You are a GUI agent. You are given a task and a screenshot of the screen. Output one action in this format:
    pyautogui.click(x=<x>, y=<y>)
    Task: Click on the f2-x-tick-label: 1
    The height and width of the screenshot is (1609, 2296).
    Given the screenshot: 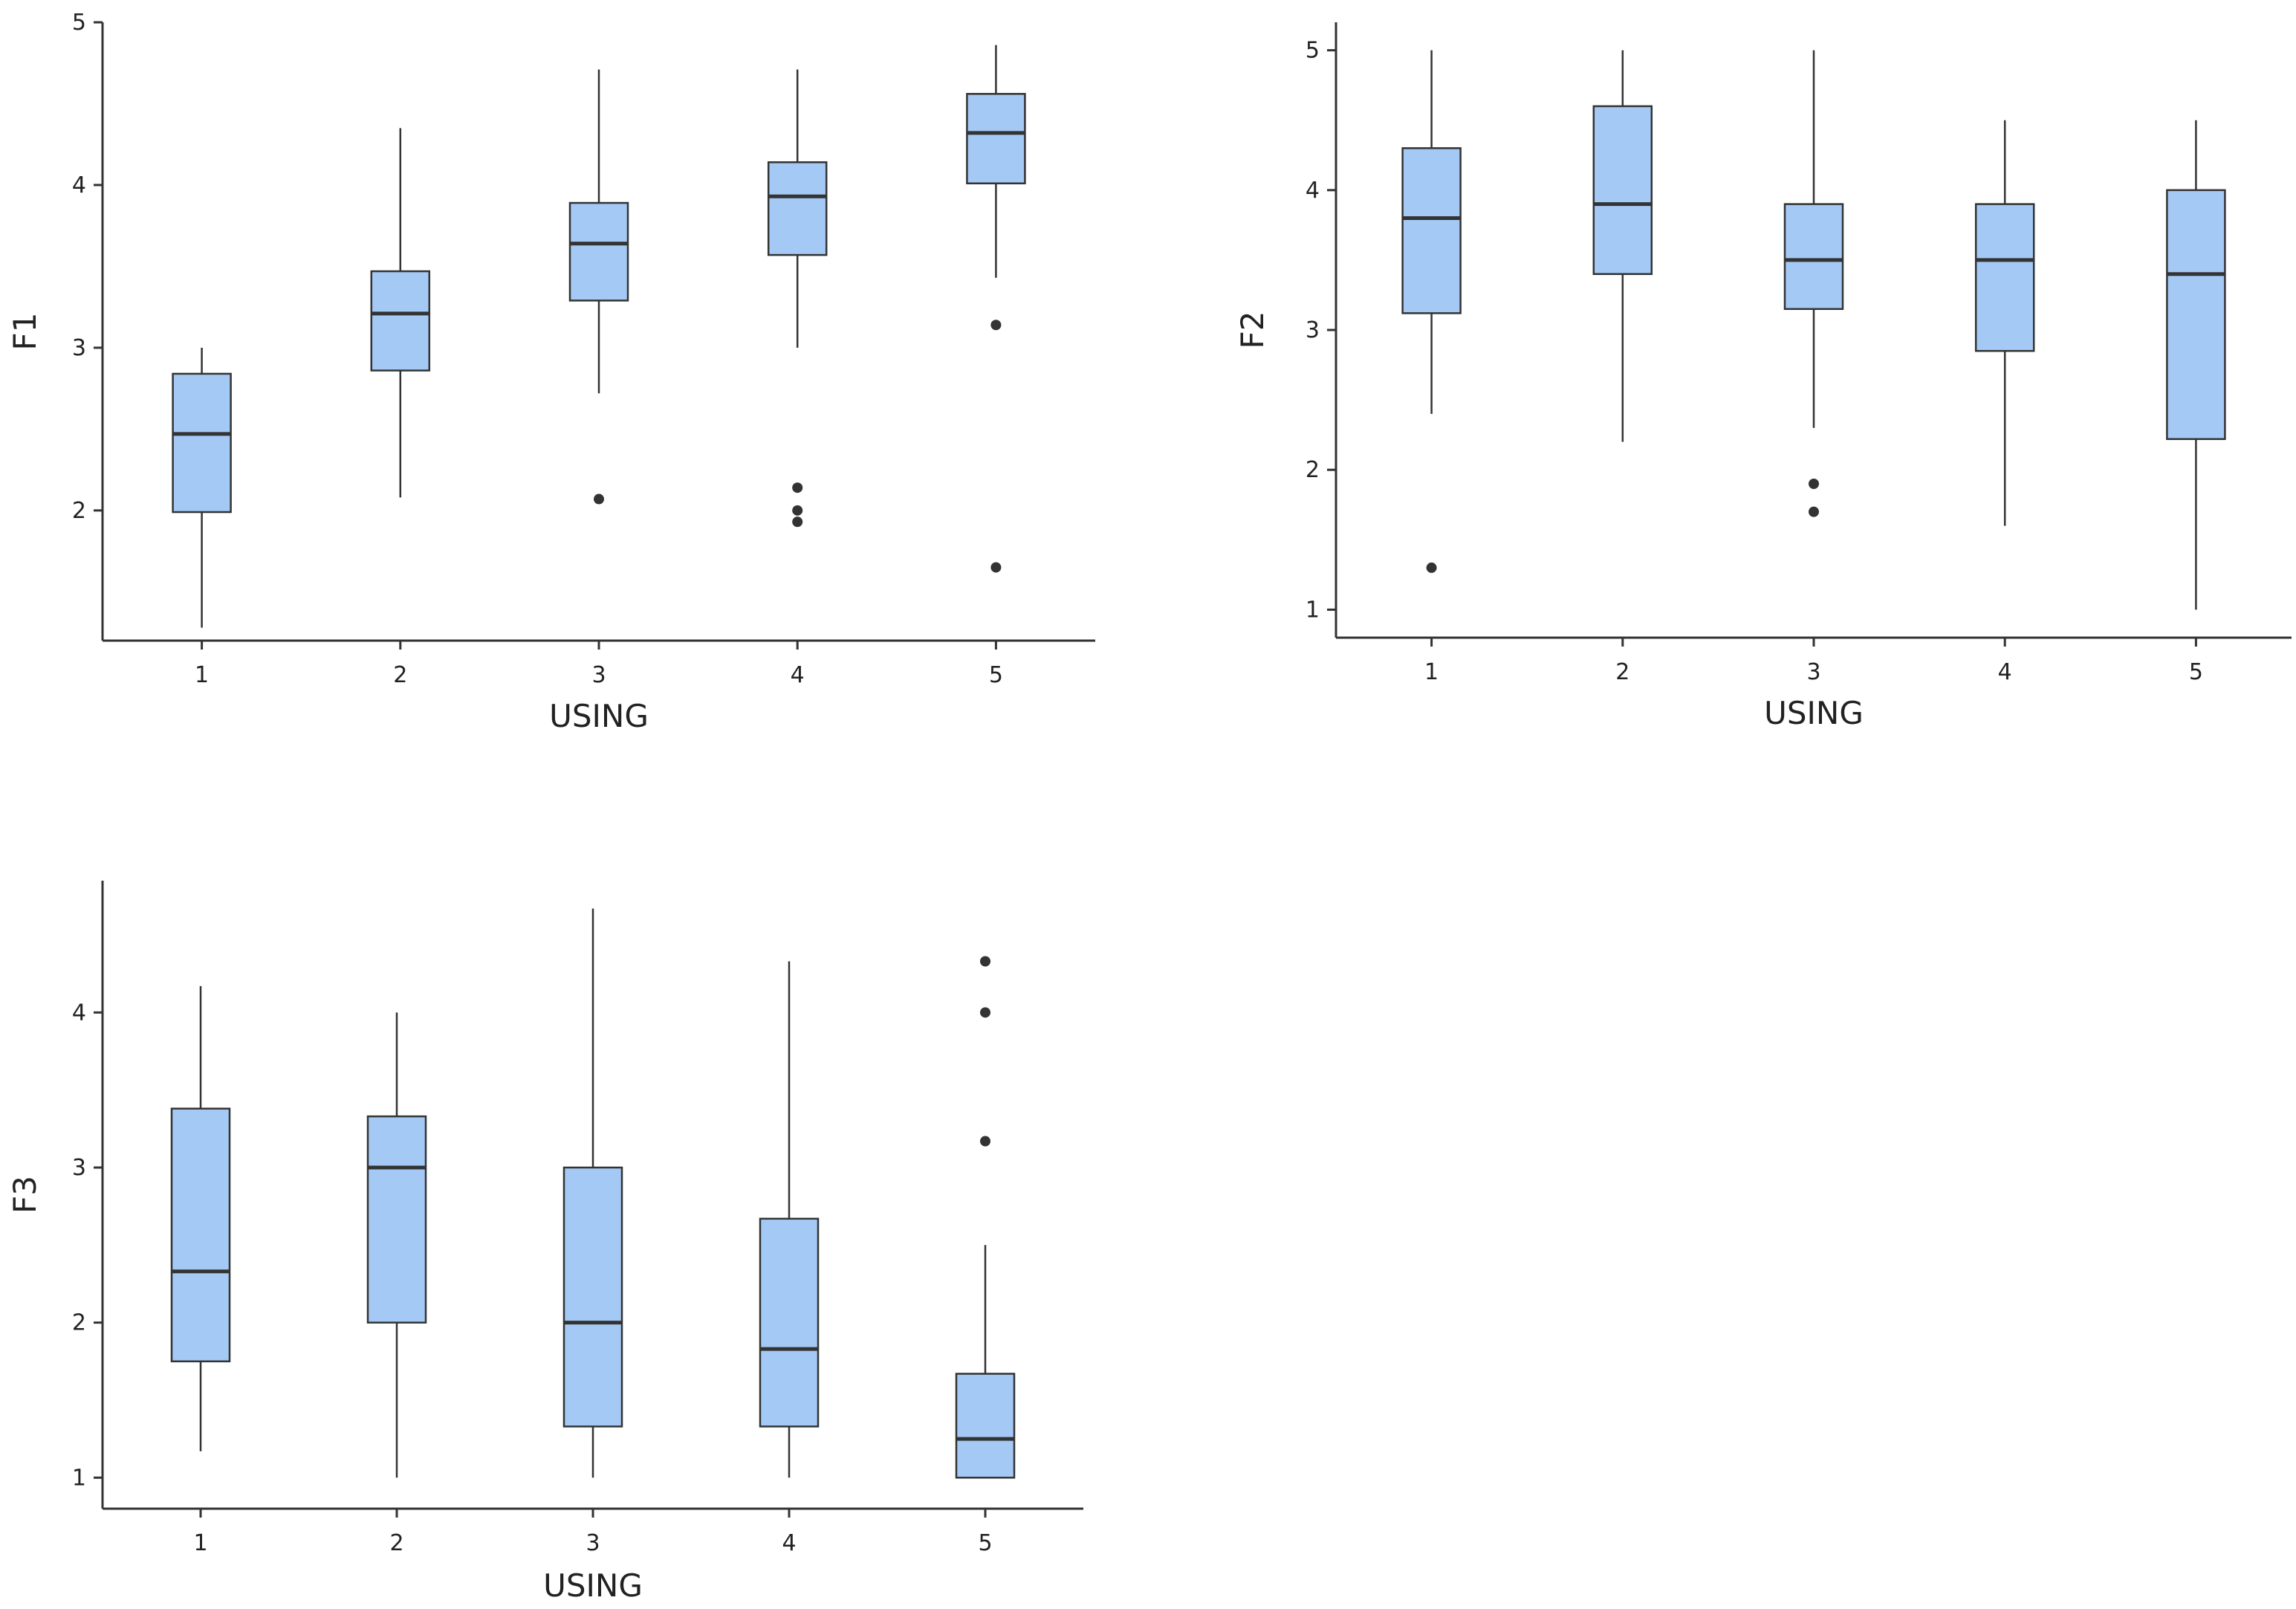 What is the action you would take?
    pyautogui.click(x=1432, y=672)
    